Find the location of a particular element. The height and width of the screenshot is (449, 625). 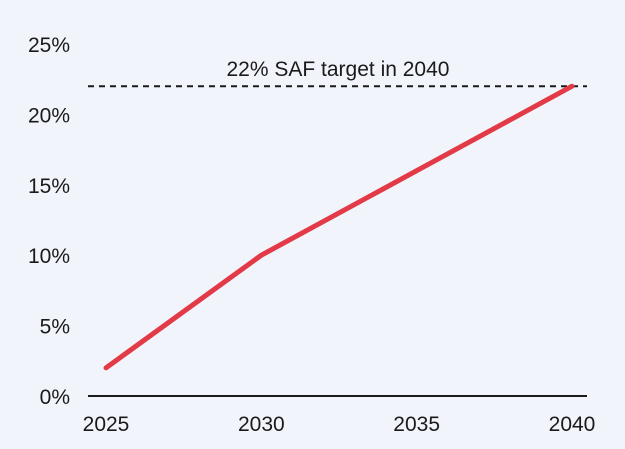

y-tick-label: 0% is located at coordinates (55, 397).